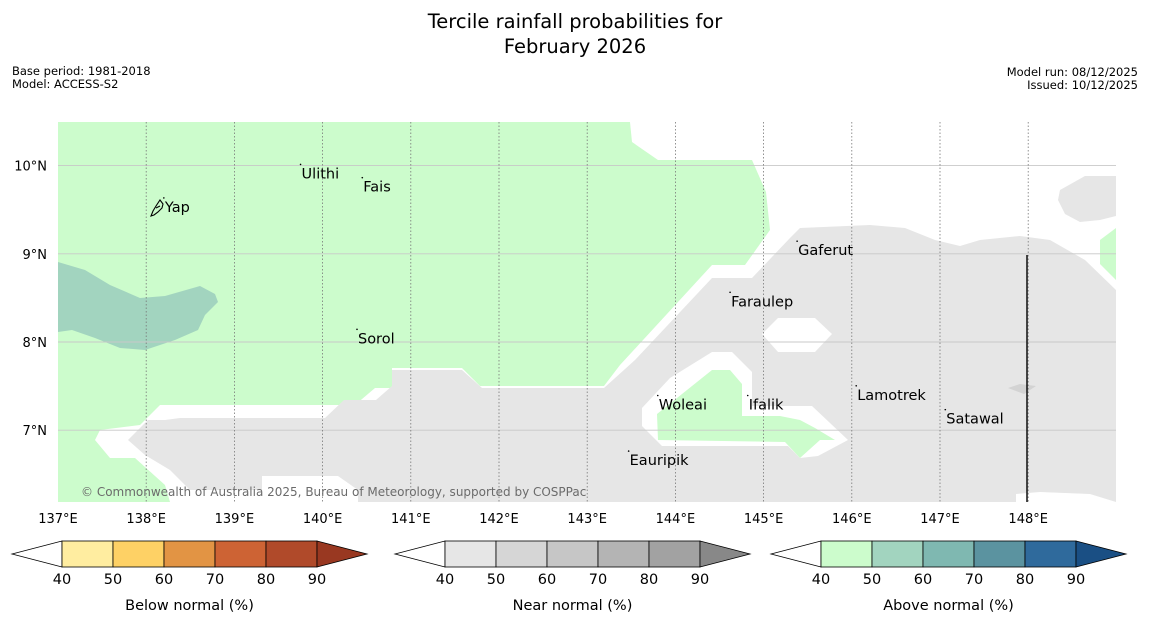 The height and width of the screenshot is (644, 1150). What do you see at coordinates (1072, 72) in the screenshot?
I see `model-run: Model run: 08/12/2025` at bounding box center [1072, 72].